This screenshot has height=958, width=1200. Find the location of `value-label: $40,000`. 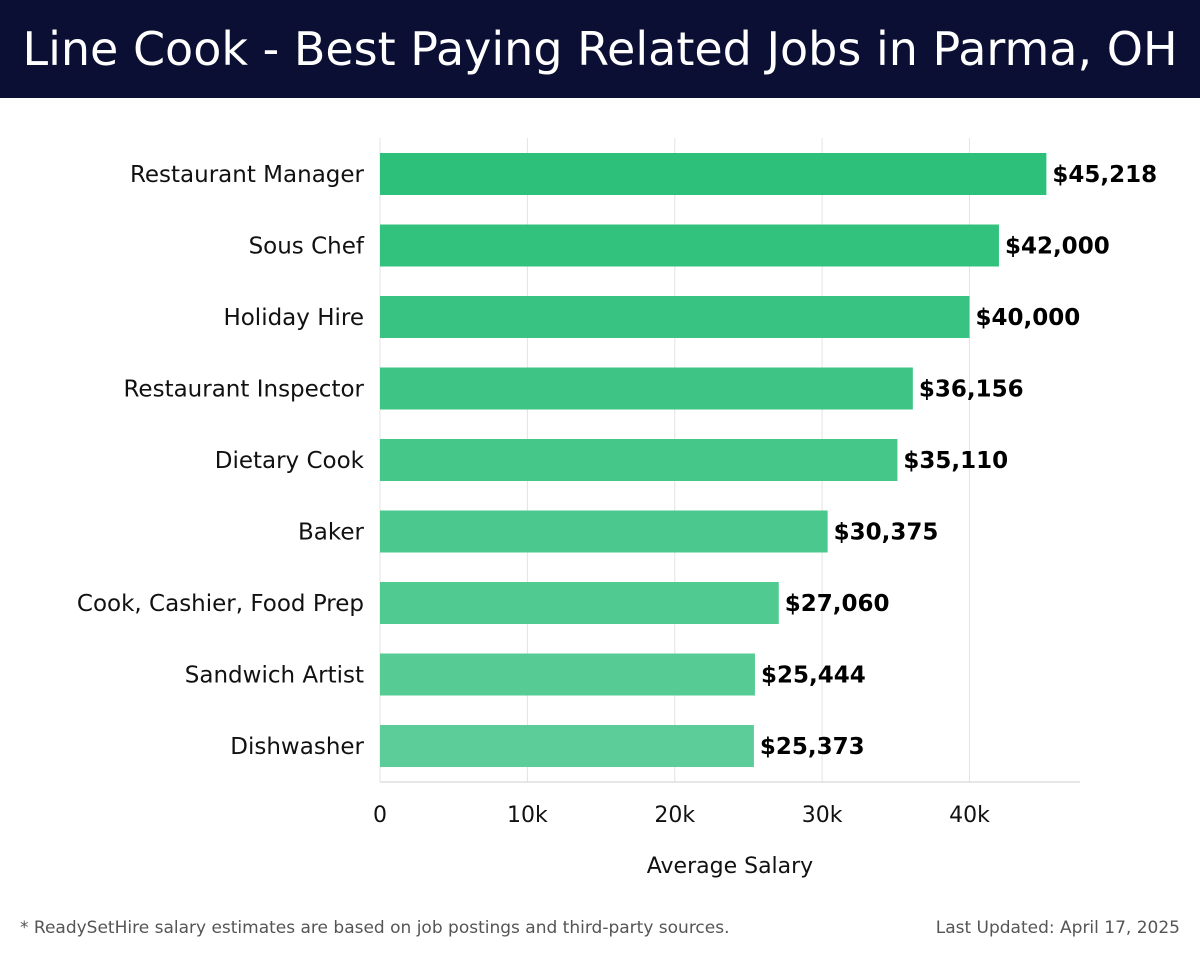

value-label: $40,000 is located at coordinates (1027, 318).